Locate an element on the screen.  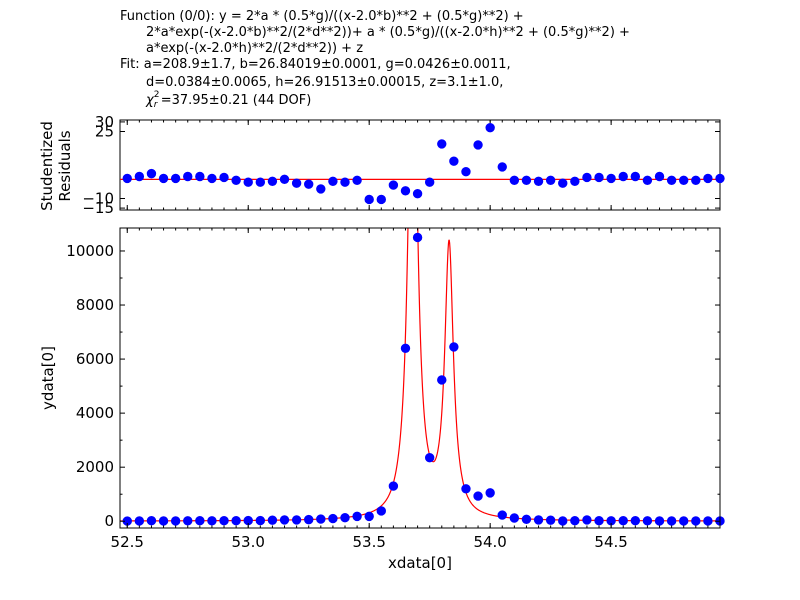
chi-value: =37.95±0.21 (44 DOF) is located at coordinates (236, 100).